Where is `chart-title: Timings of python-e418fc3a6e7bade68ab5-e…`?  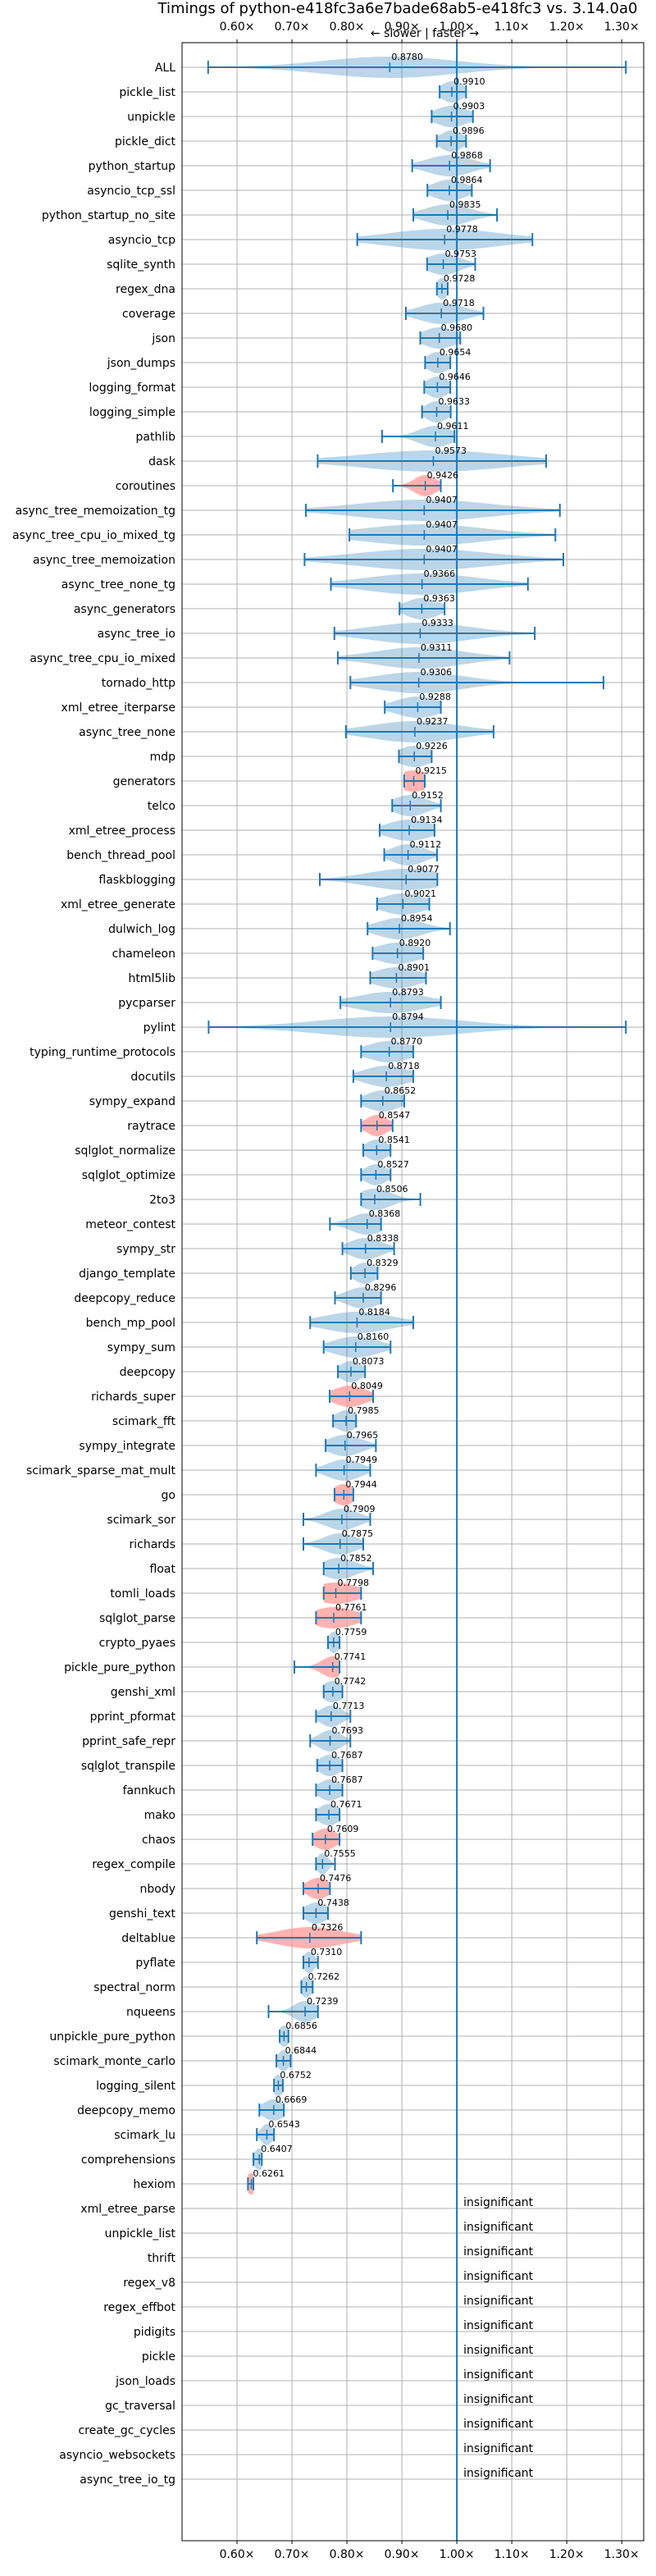 chart-title: Timings of python-e418fc3a6e7bade68ab5-e… is located at coordinates (397, 8).